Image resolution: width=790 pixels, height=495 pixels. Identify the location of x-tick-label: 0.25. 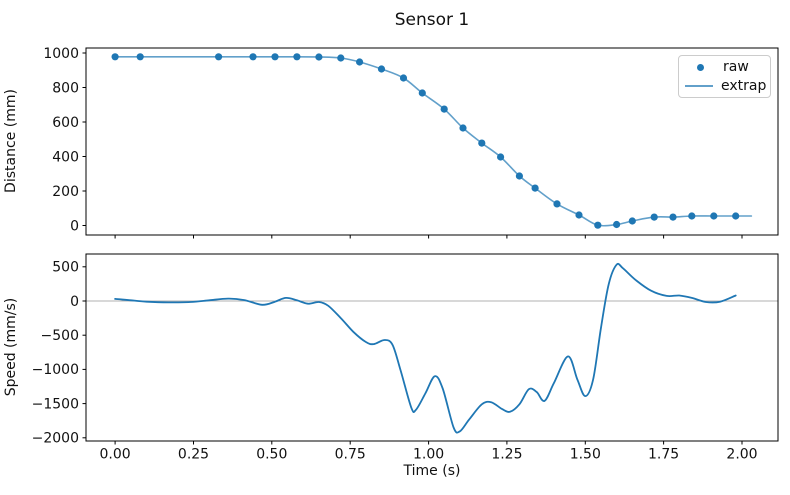
(193, 455).